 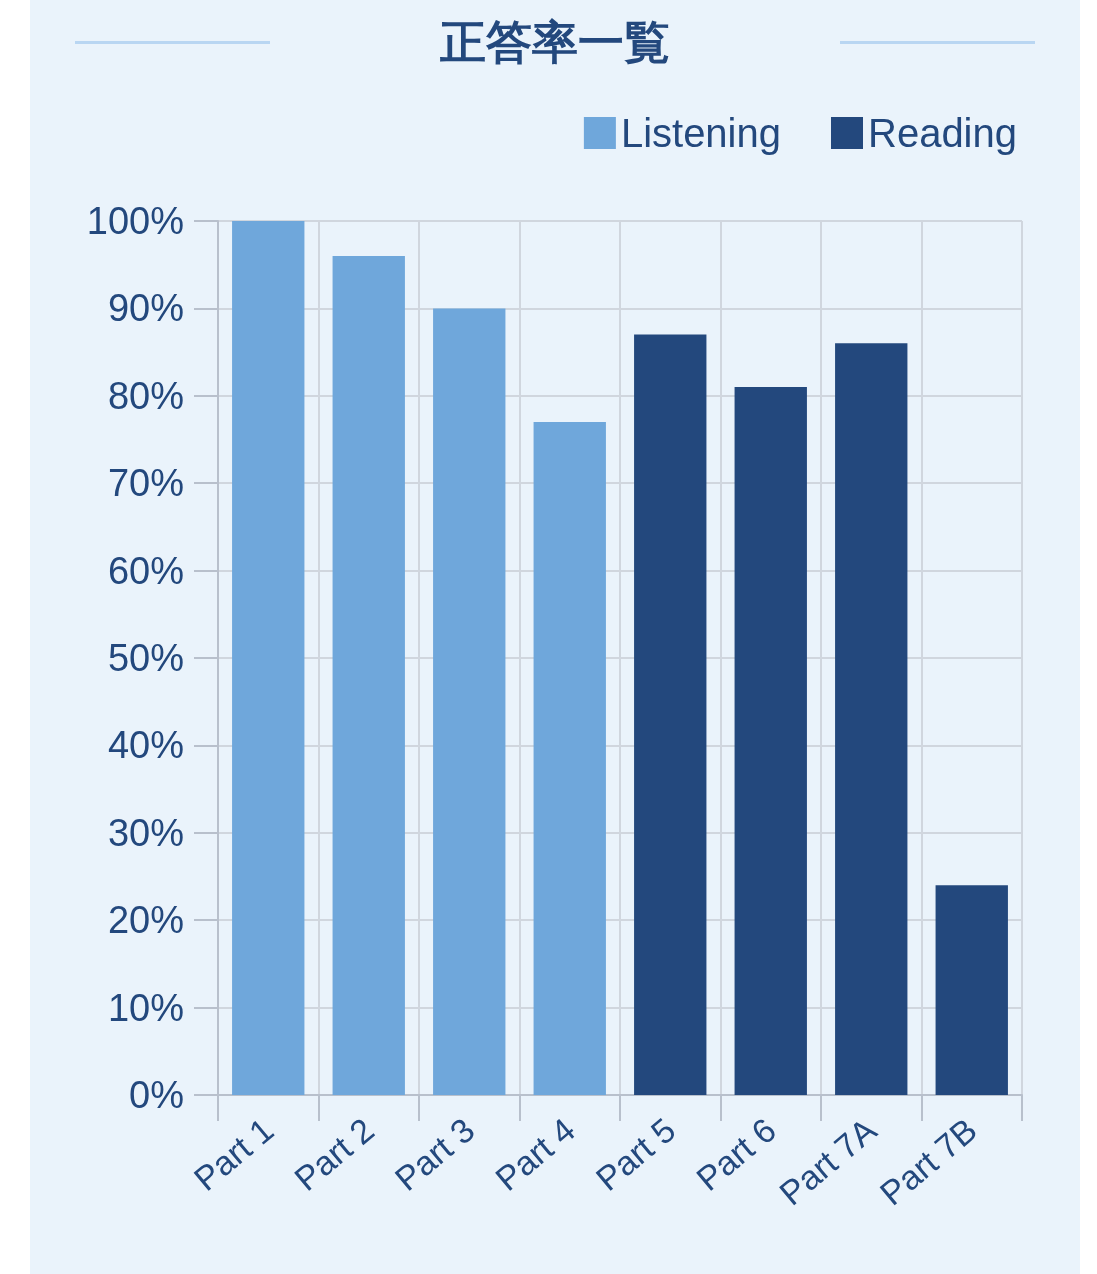 What do you see at coordinates (145, 832) in the screenshot?
I see `y-tick-label: 30%` at bounding box center [145, 832].